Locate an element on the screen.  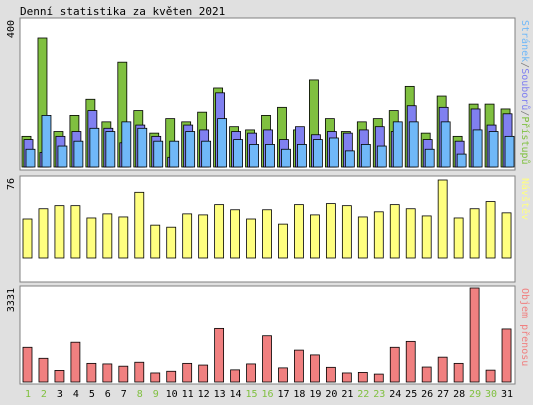
legend-entry: Objem přenosu is located at coordinates (525, 327).